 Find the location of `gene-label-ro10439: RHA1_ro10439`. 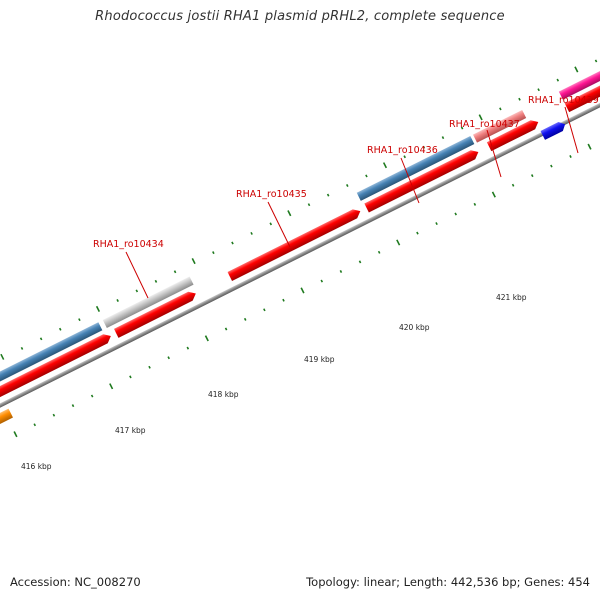

gene-label-ro10439: RHA1_ro10439 is located at coordinates (563, 100).